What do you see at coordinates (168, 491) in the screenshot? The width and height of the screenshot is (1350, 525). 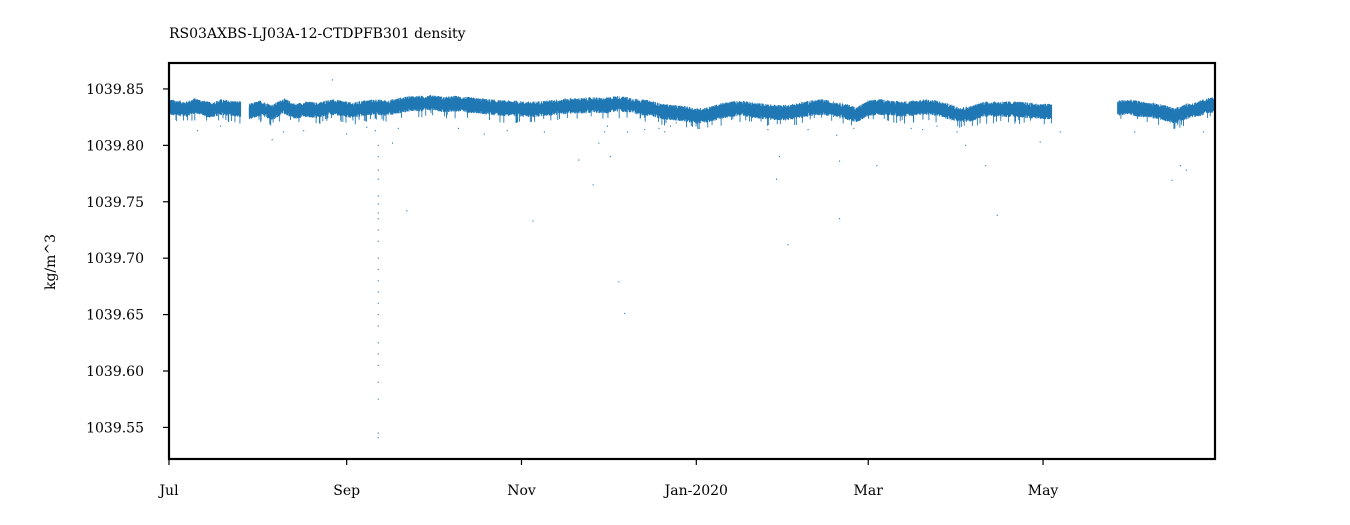 I see `x-tick-label: Jul` at bounding box center [168, 491].